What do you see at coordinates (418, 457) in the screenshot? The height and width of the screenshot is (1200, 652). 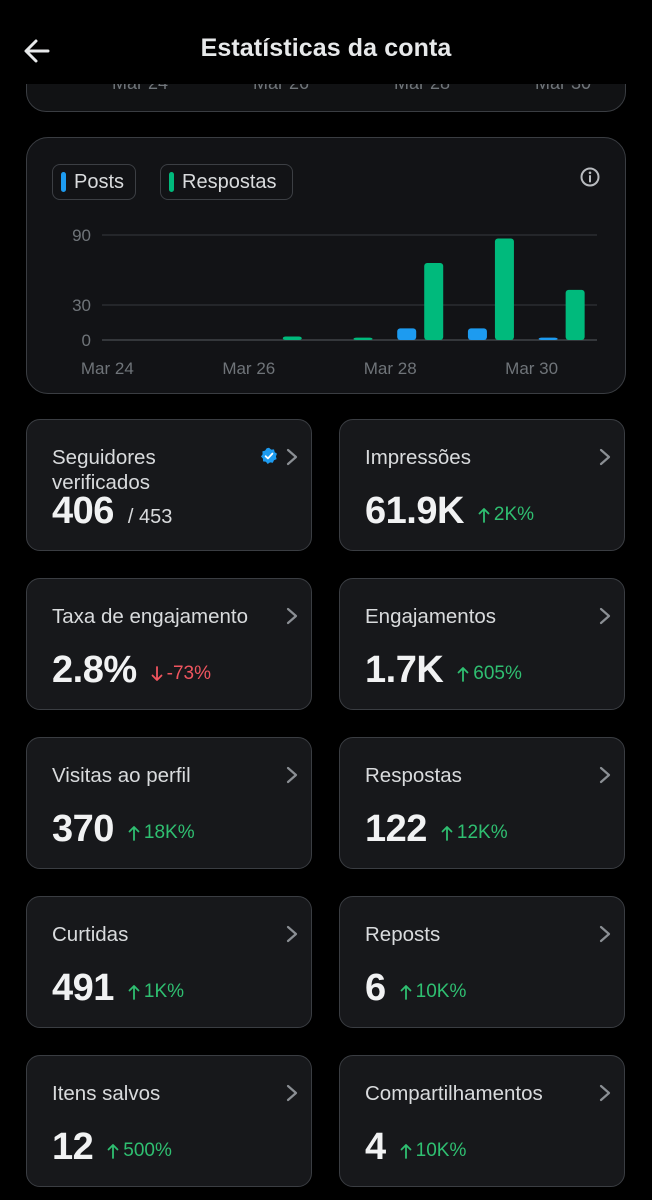 I see `stat-label: Impressões` at bounding box center [418, 457].